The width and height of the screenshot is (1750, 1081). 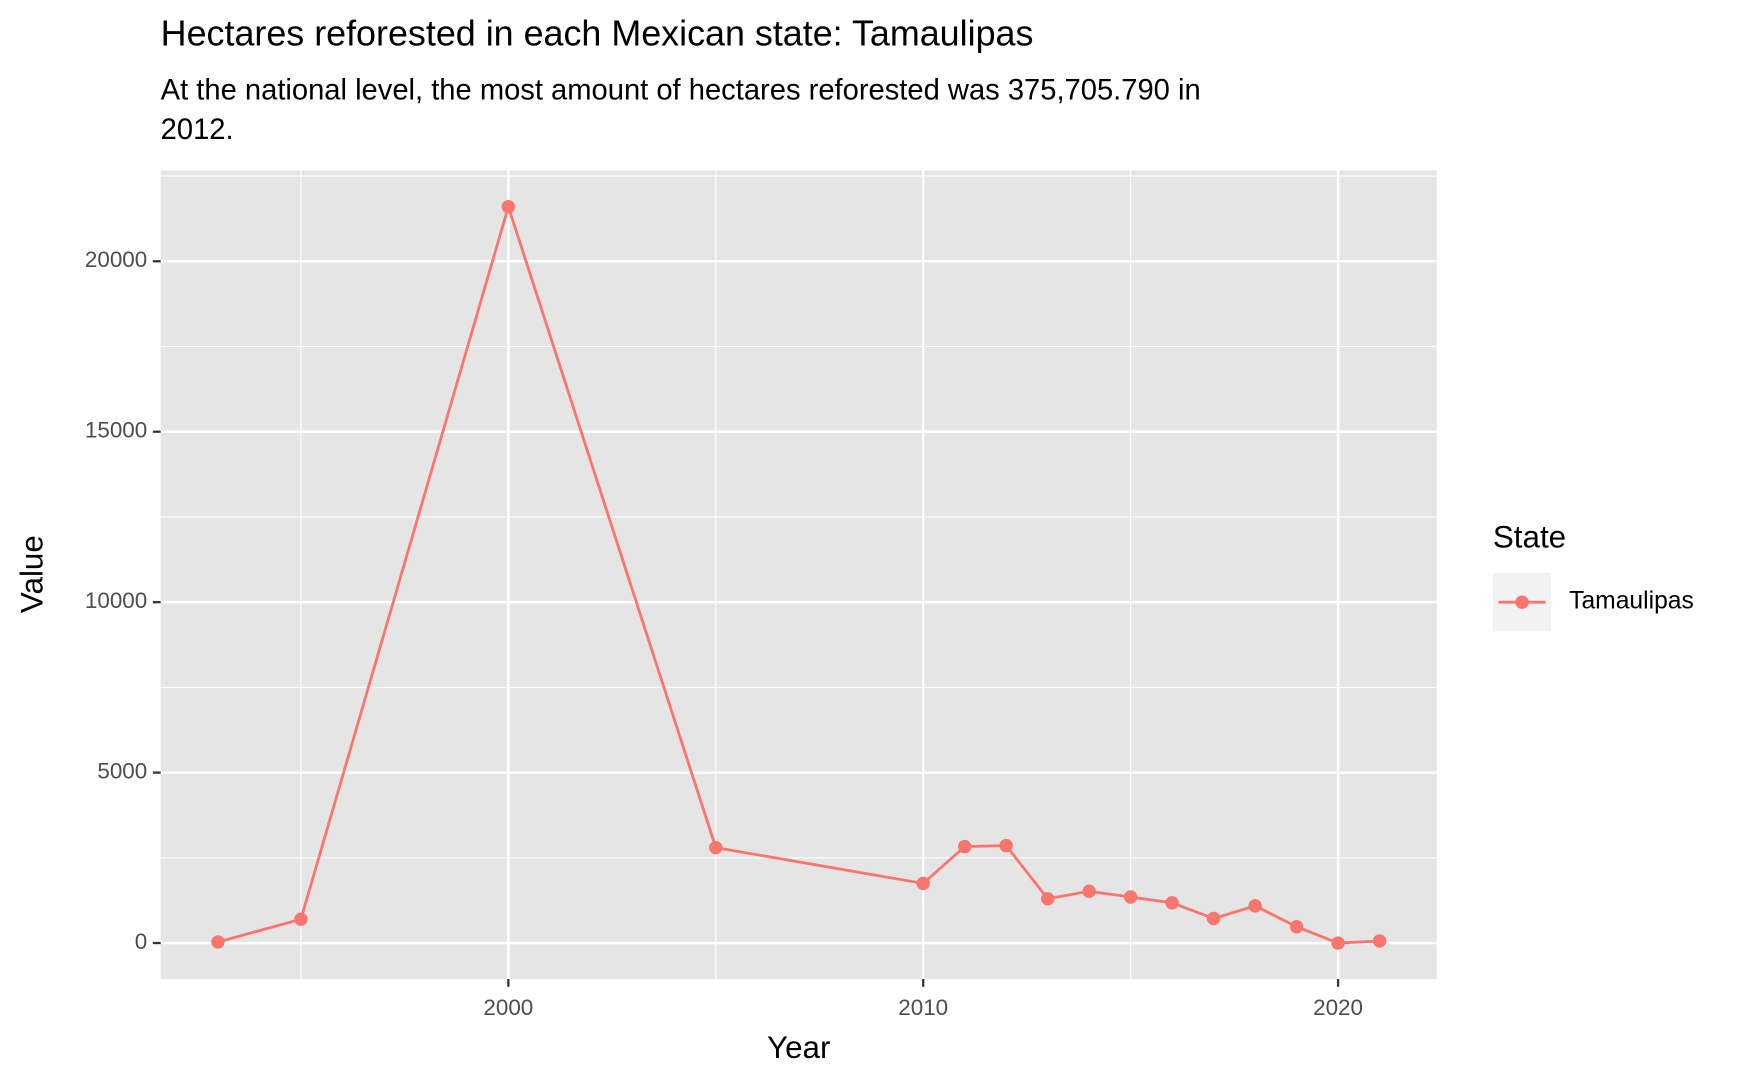 I want to click on legend-label: Tamaulipas, so click(x=1631, y=601).